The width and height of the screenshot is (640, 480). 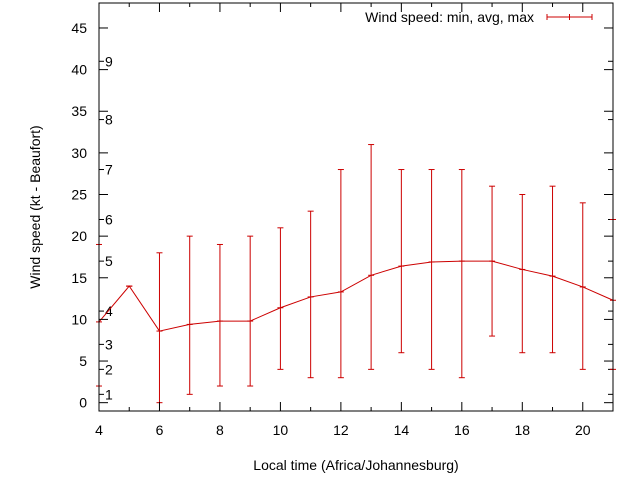 What do you see at coordinates (109, 344) in the screenshot?
I see `beaufort-label: 3` at bounding box center [109, 344].